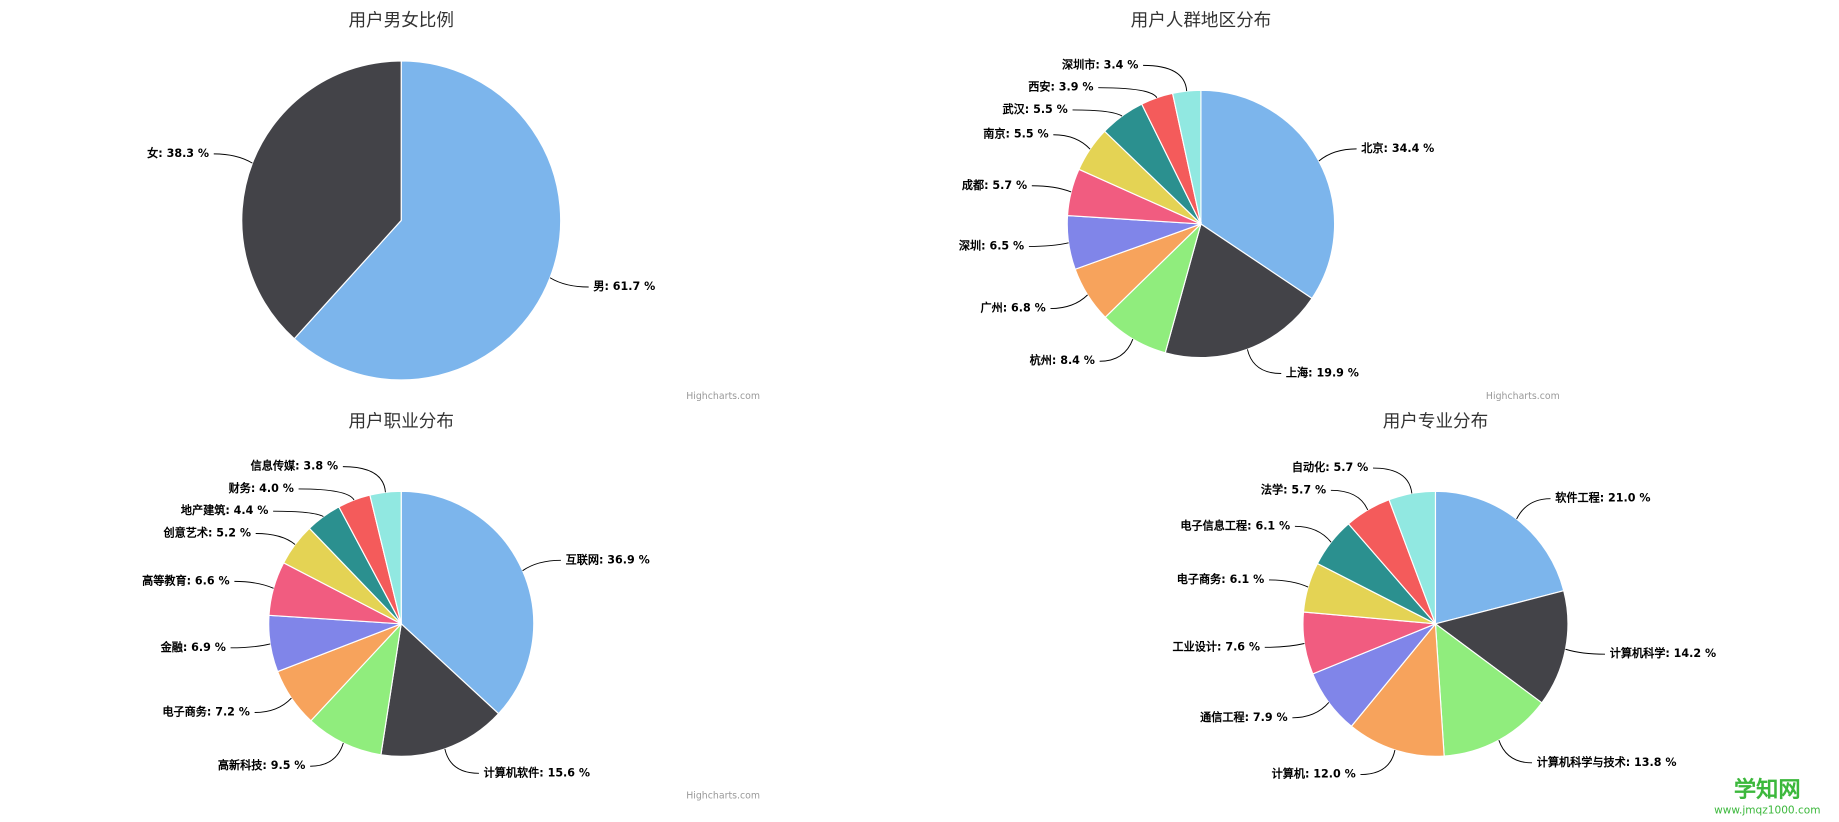 Image resolution: width=1839 pixels, height=822 pixels. What do you see at coordinates (624, 286) in the screenshot?
I see `data-label: 男: 61.7 %` at bounding box center [624, 286].